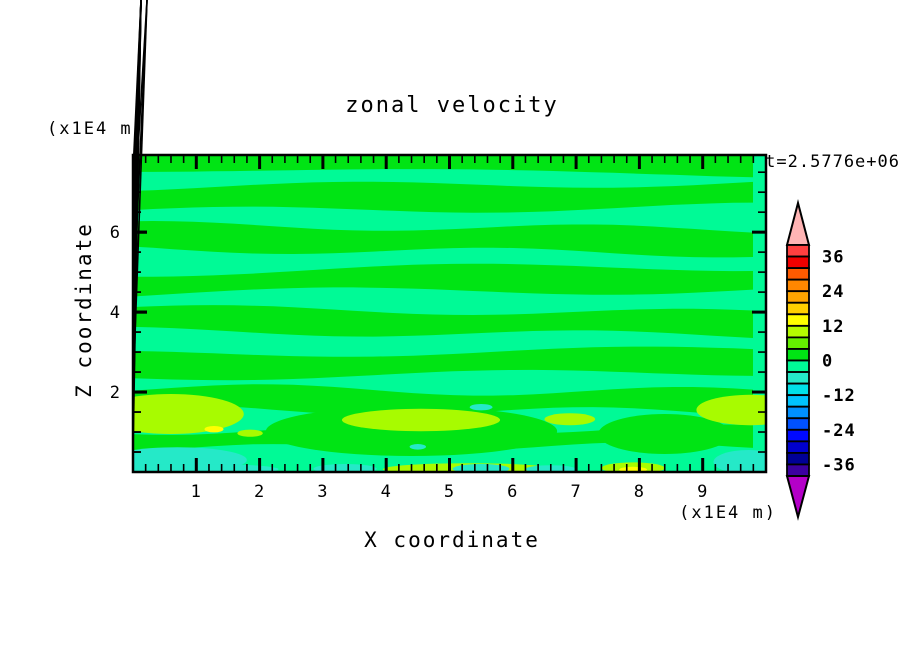  I want to click on colorbar-label: 12, so click(833, 327).